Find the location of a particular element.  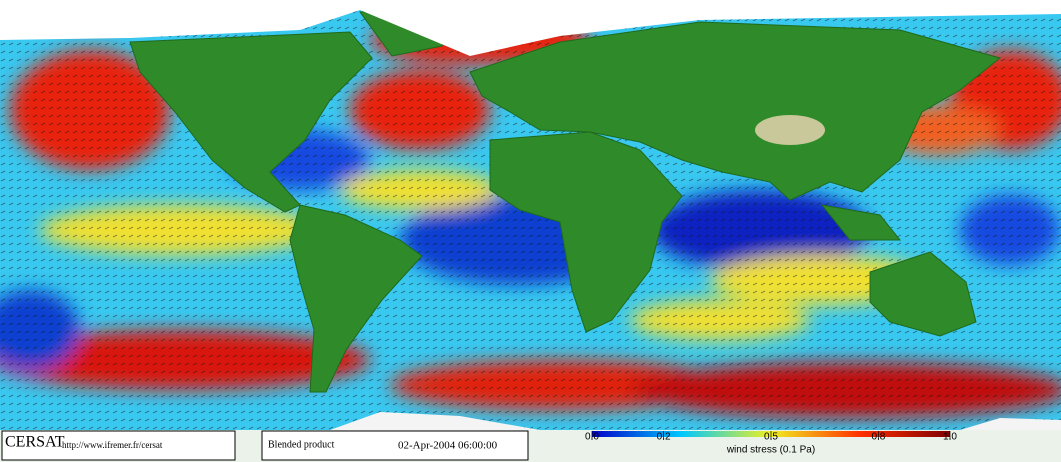

tick-label: 0.8 is located at coordinates (878, 437).